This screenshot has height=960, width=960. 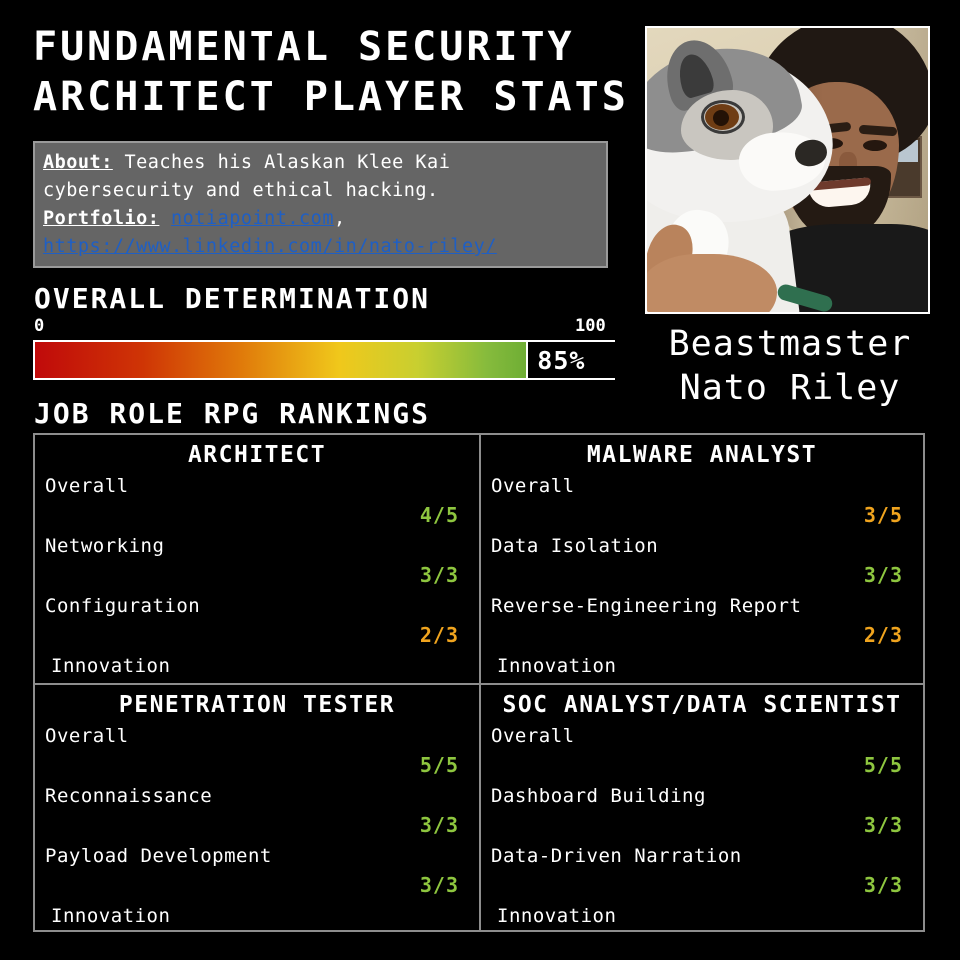 I want to click on player-fullname: Nato Riley, so click(x=790, y=388).